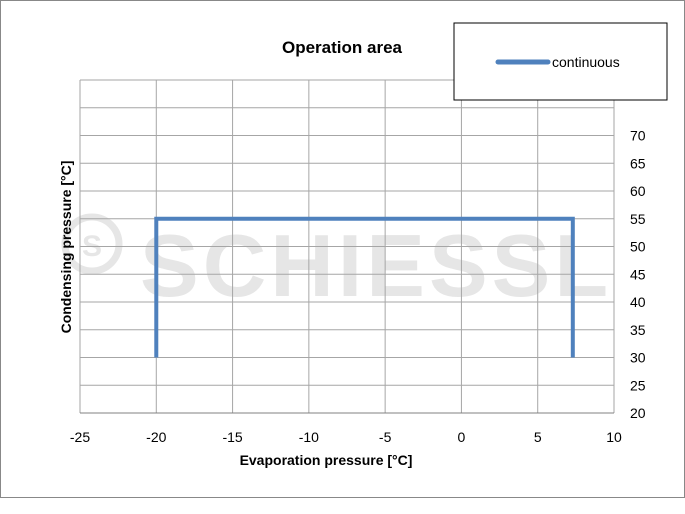 The height and width of the screenshot is (514, 685). I want to click on legend: continuous, so click(560, 61).